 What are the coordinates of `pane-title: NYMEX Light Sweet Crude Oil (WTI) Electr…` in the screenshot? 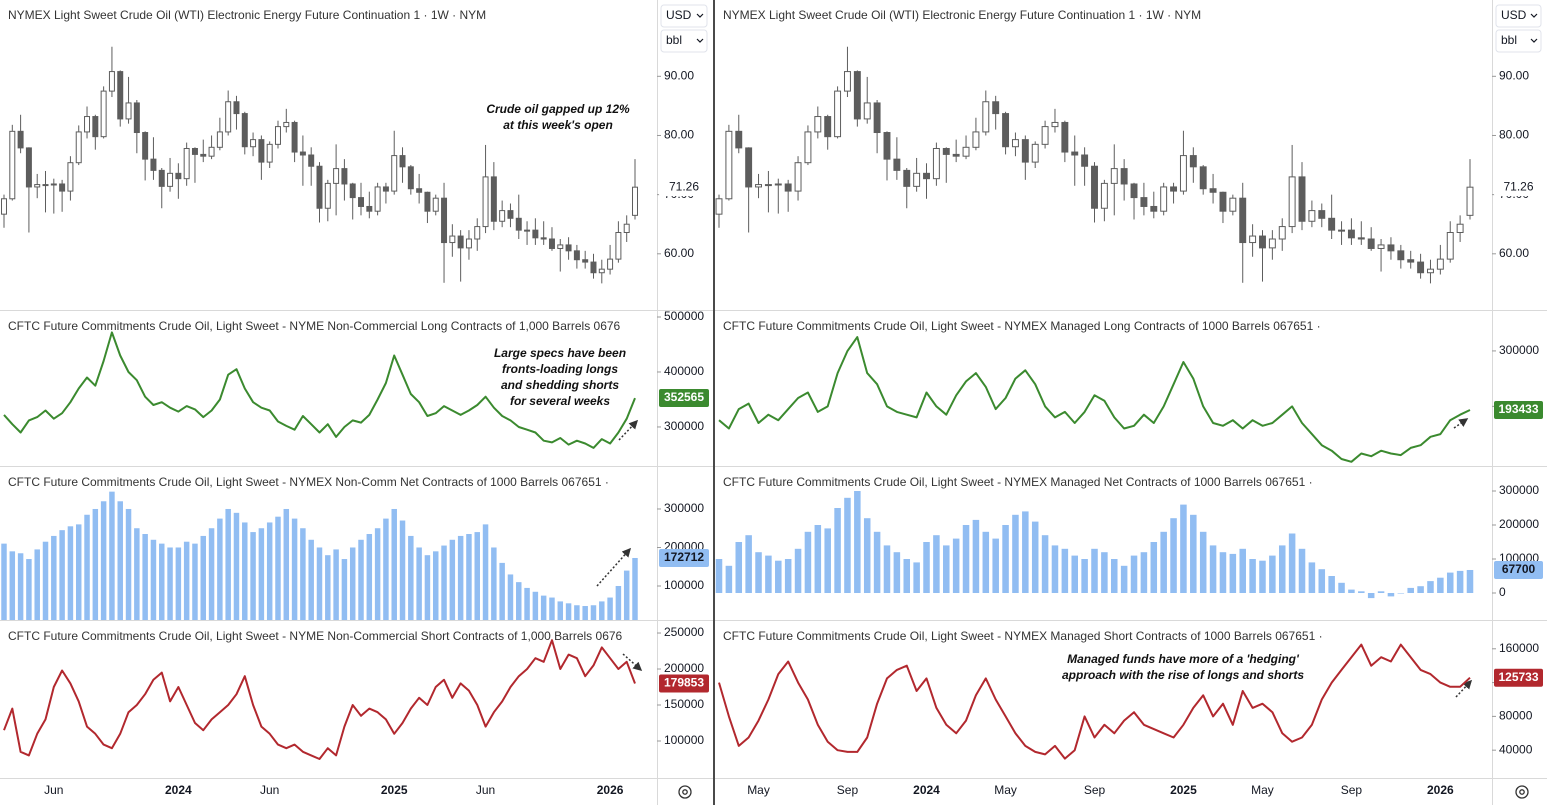 It's located at (247, 15).